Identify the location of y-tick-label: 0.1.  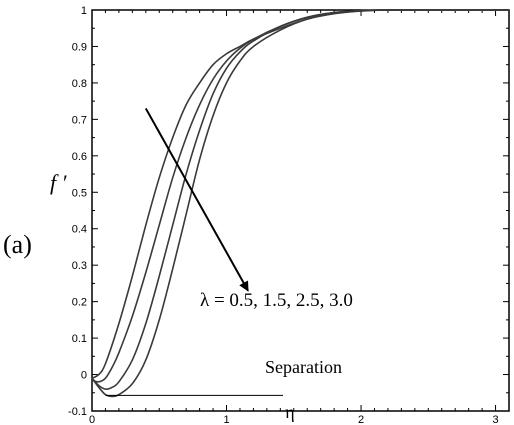
(79, 339).